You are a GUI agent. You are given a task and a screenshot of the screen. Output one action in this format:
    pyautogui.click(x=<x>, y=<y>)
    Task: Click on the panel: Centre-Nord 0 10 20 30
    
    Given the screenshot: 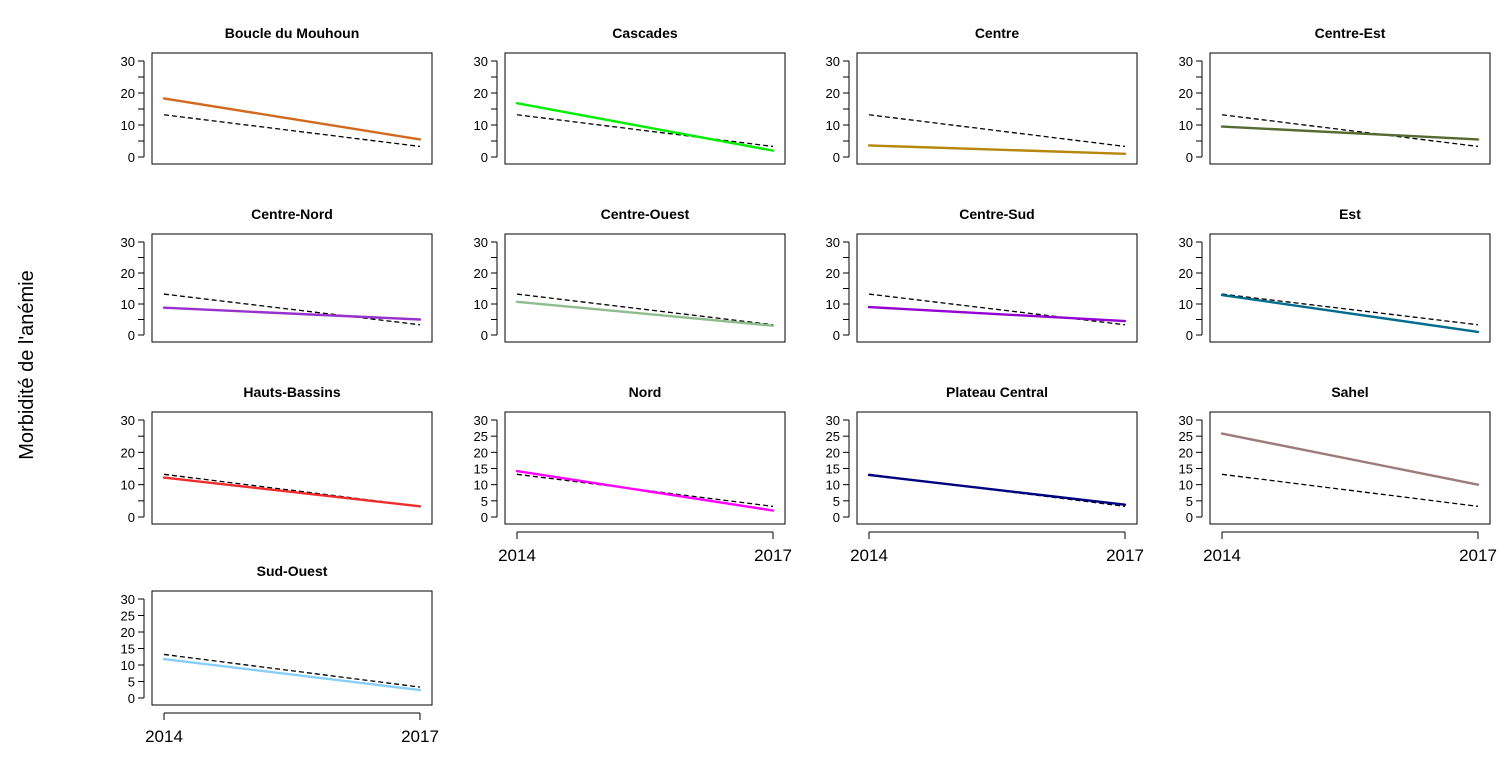 What is the action you would take?
    pyautogui.click(x=277, y=274)
    